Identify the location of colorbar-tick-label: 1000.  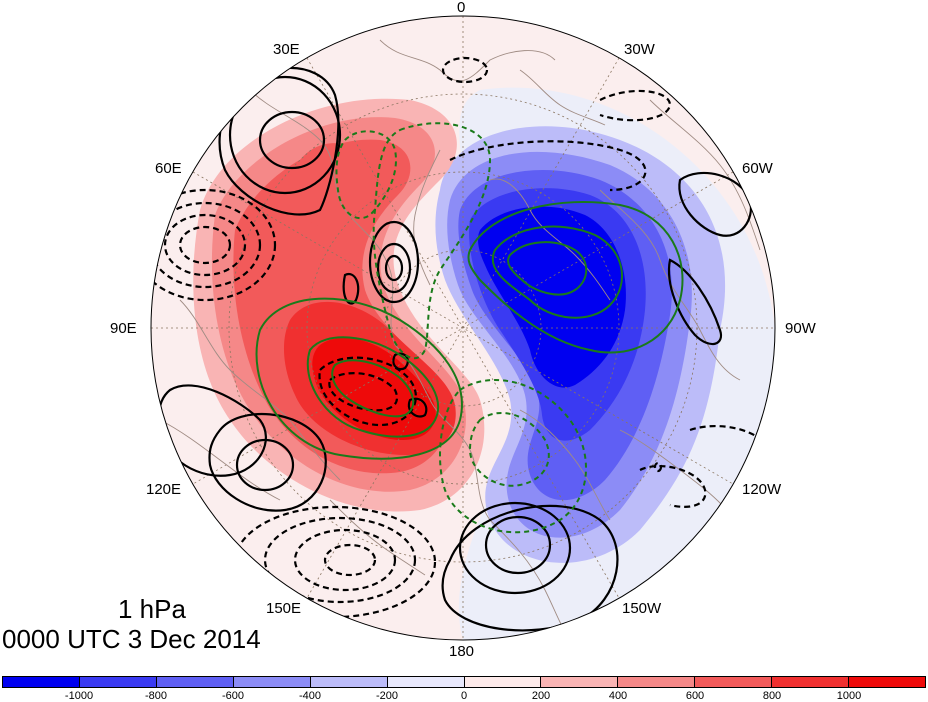
(849, 696).